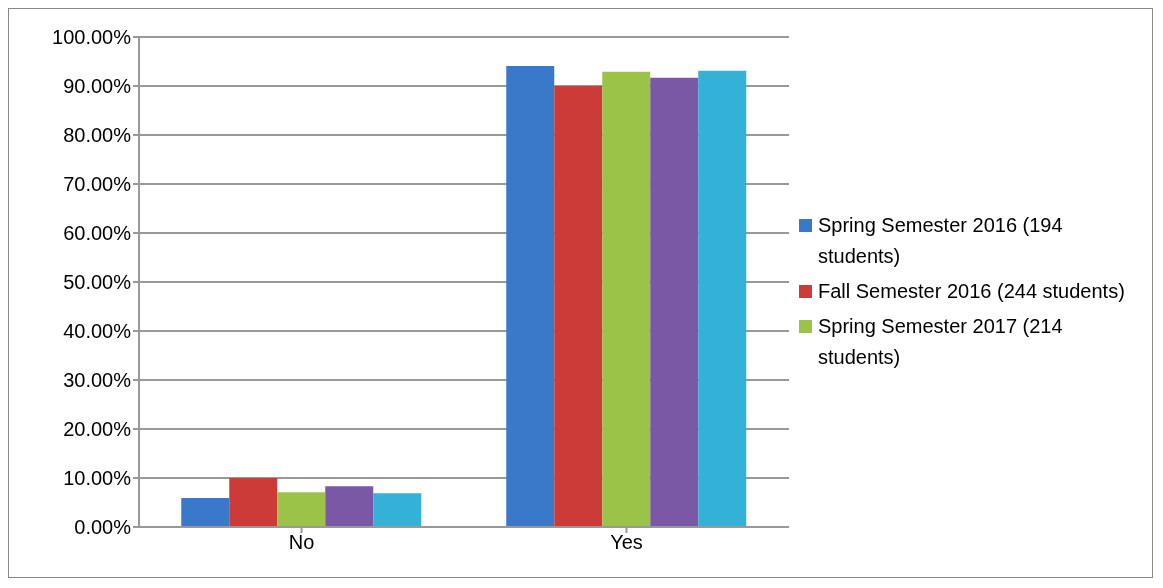 Image resolution: width=1163 pixels, height=588 pixels. I want to click on y-tick-label: 10.00%, so click(97, 478).